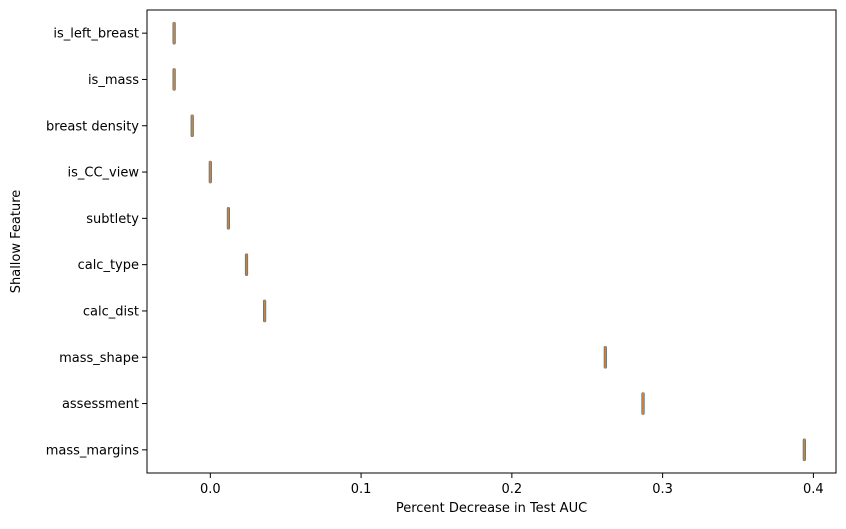  What do you see at coordinates (96, 34) in the screenshot?
I see `y-tick-label: is_left_breast` at bounding box center [96, 34].